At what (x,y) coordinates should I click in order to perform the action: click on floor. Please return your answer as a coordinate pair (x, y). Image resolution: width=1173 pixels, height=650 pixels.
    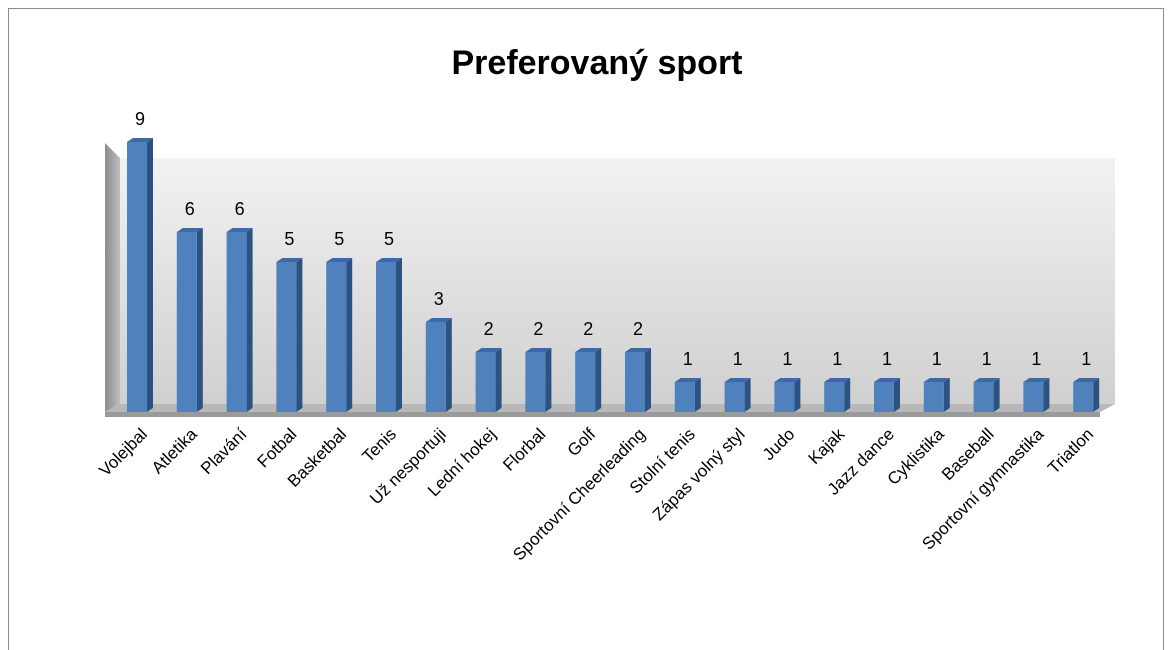
    Looking at the image, I should click on (610, 408).